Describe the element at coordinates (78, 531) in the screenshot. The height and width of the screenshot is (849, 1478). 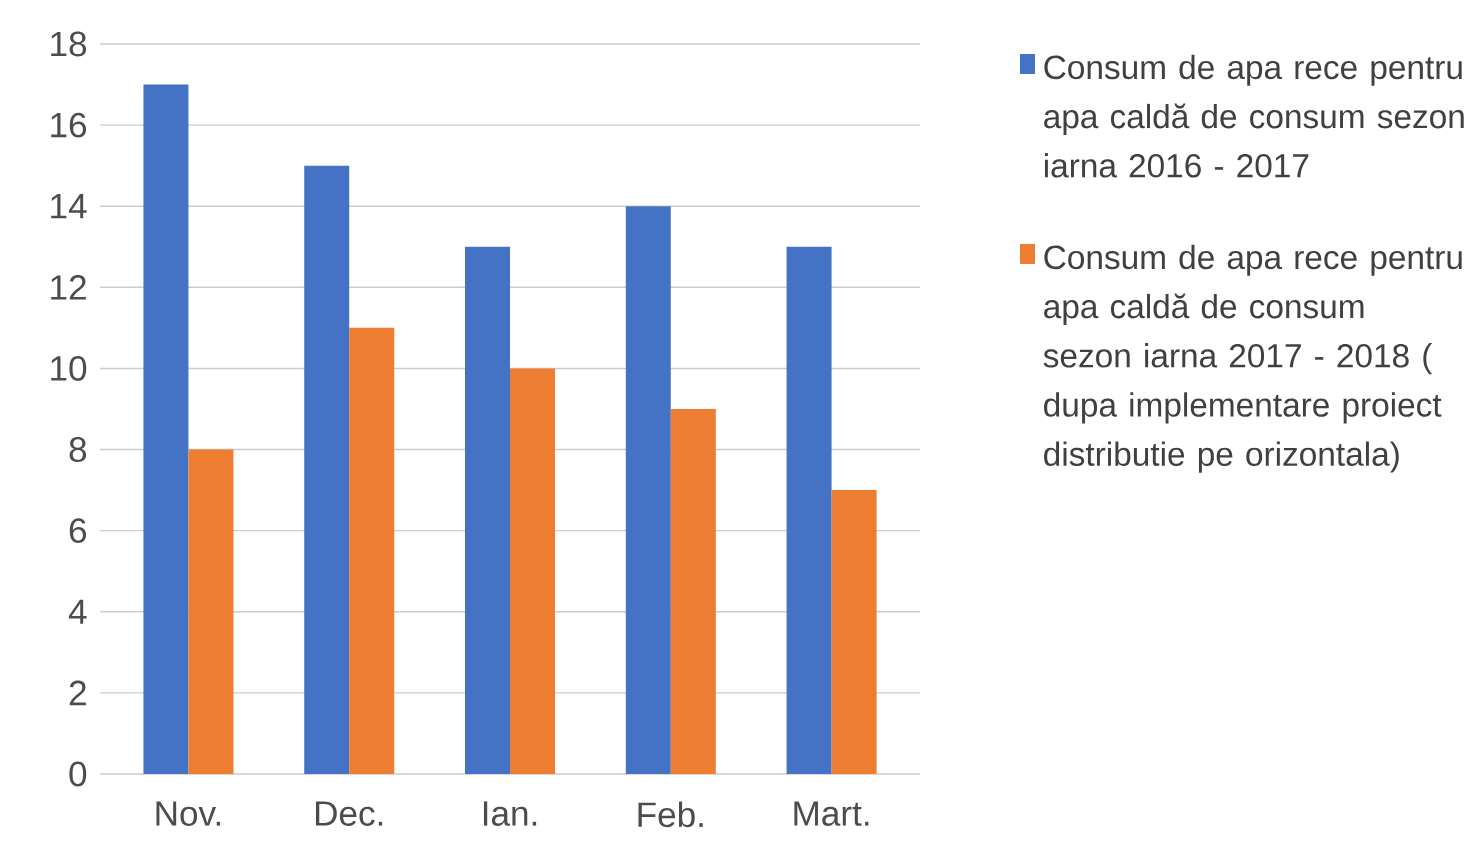
I see `y-tick-label: 6` at that location.